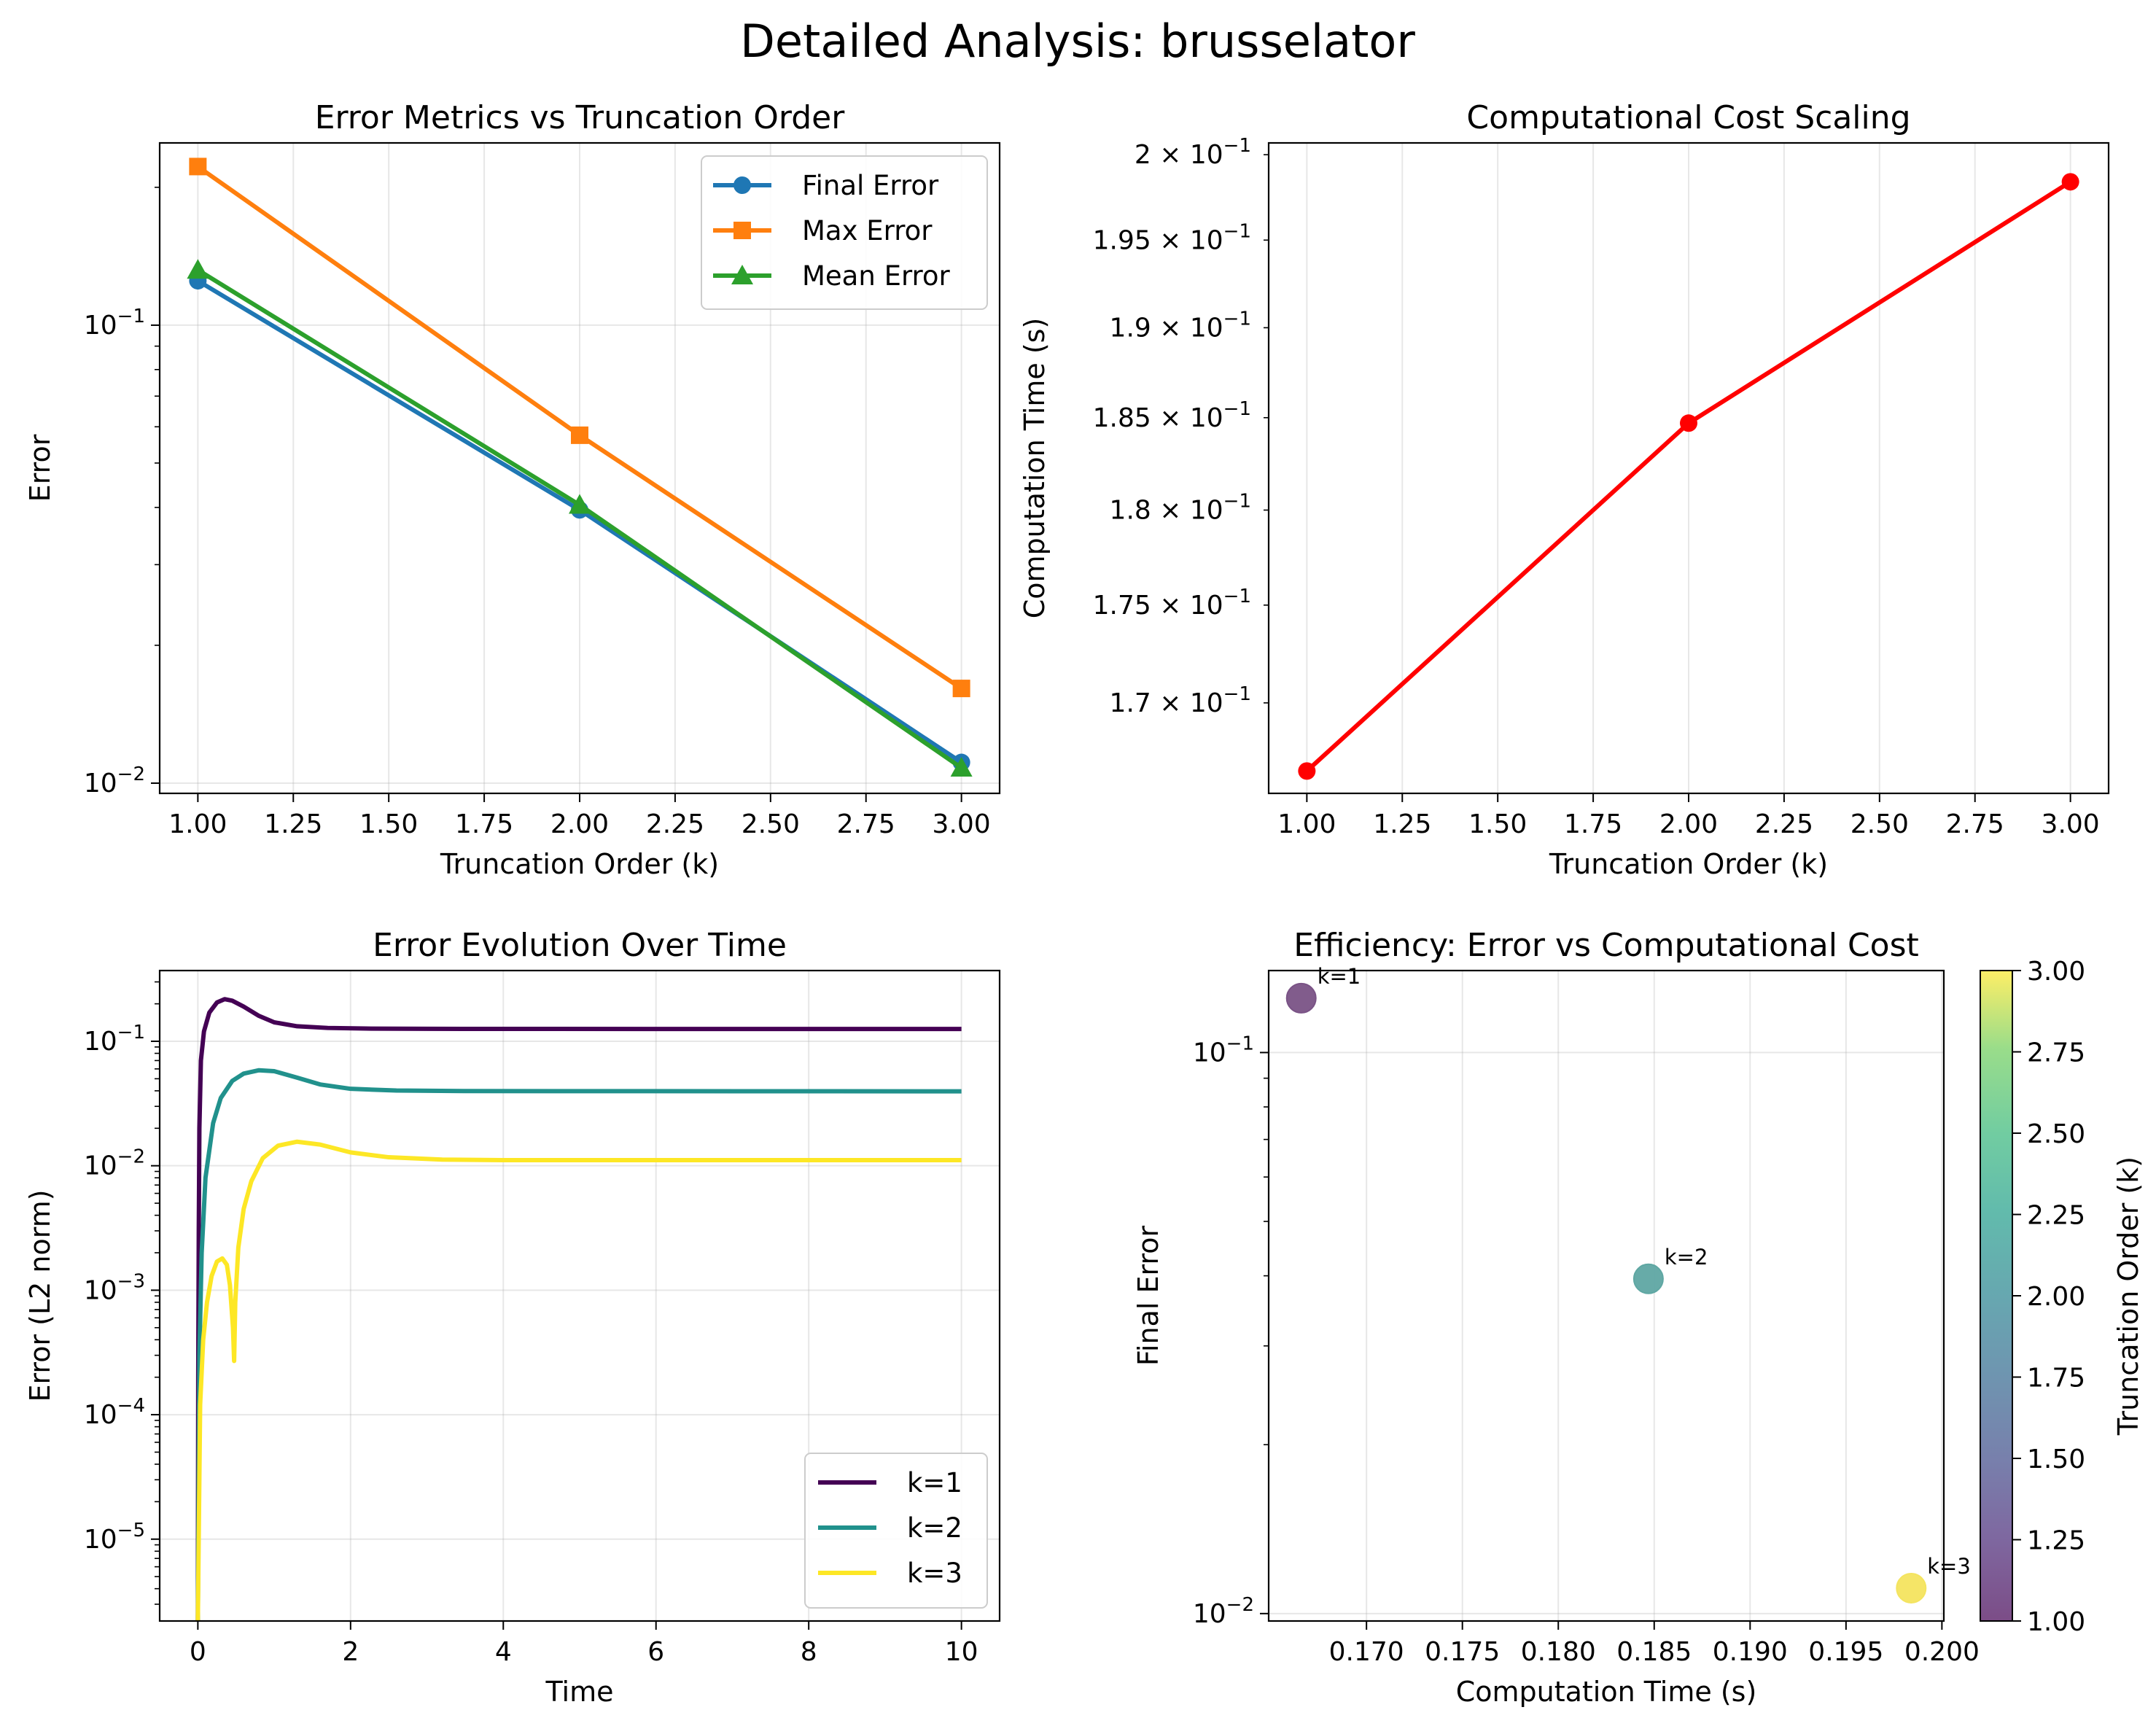 This screenshot has width=2156, height=1726. Describe the element at coordinates (40, 1295) in the screenshot. I see `y-axis-label: Error (L2 norm)` at that location.